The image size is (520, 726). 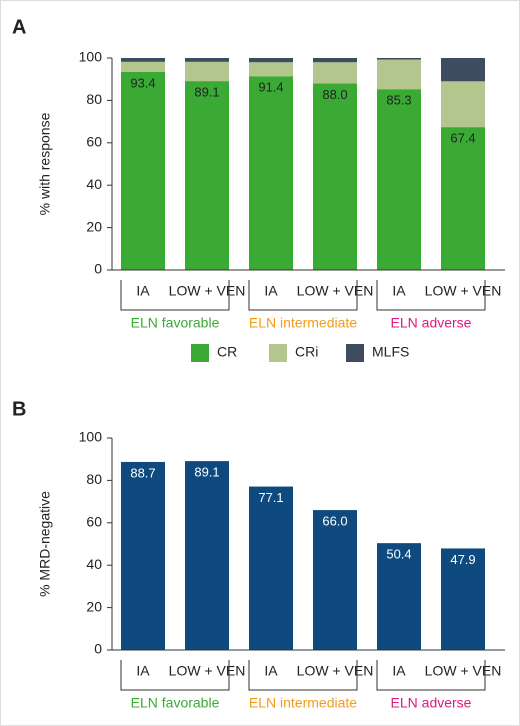 What do you see at coordinates (462, 559) in the screenshot?
I see `value-label: 47.9` at bounding box center [462, 559].